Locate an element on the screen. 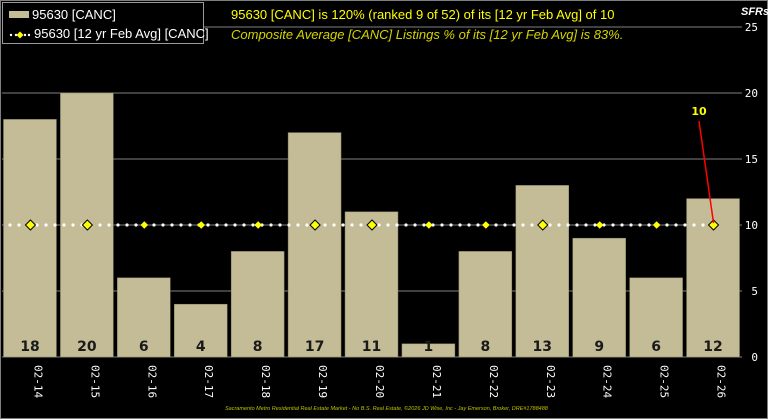 This screenshot has width=768, height=419. bar-value-label: 17 is located at coordinates (314, 347).